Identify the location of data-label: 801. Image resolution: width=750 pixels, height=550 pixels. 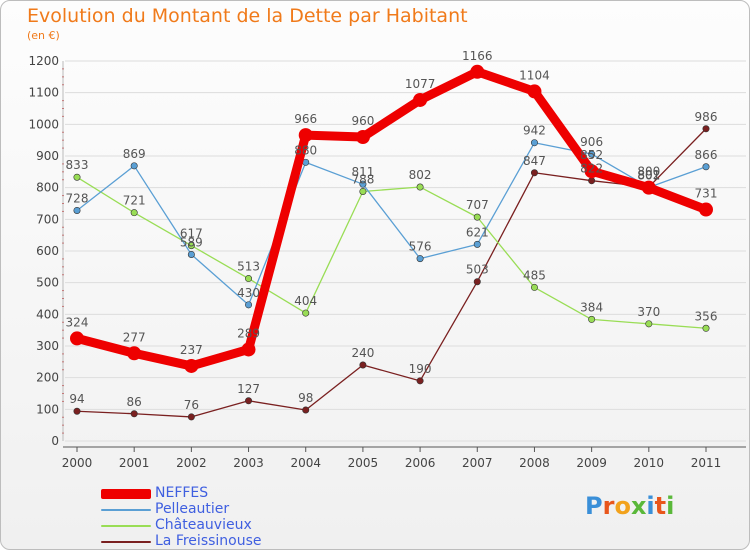
(648, 175).